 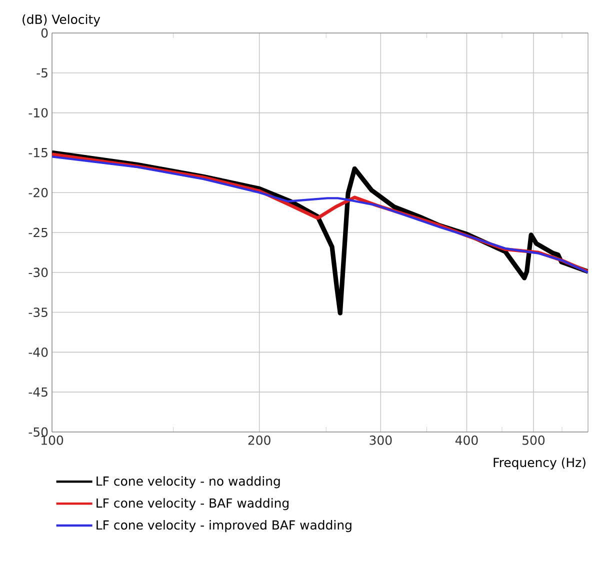 I want to click on legend-label: LF cone velocity - improved BAF wadding, so click(x=224, y=526).